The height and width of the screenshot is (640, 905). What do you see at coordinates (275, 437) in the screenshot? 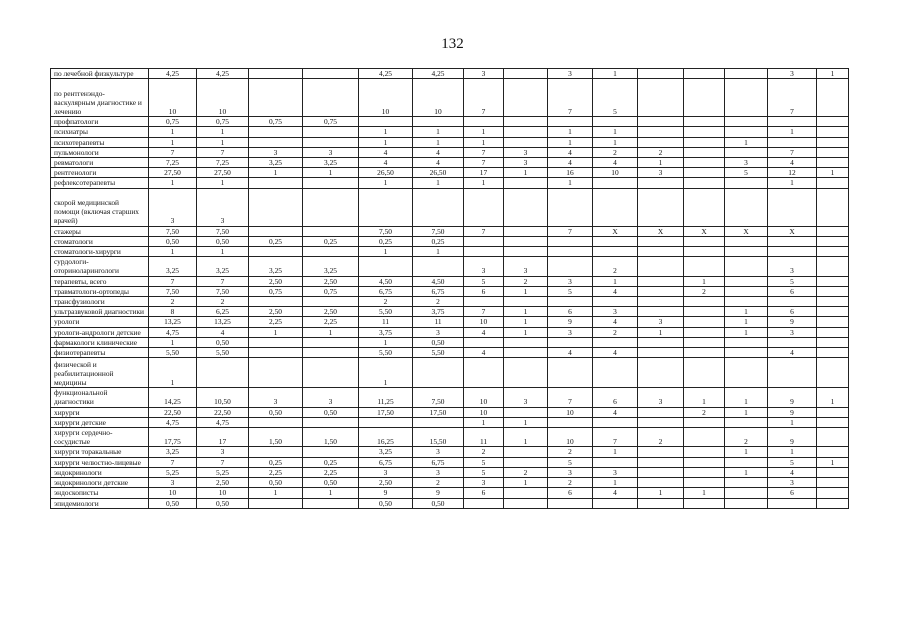
I see `table-cell: 1,50` at bounding box center [275, 437].